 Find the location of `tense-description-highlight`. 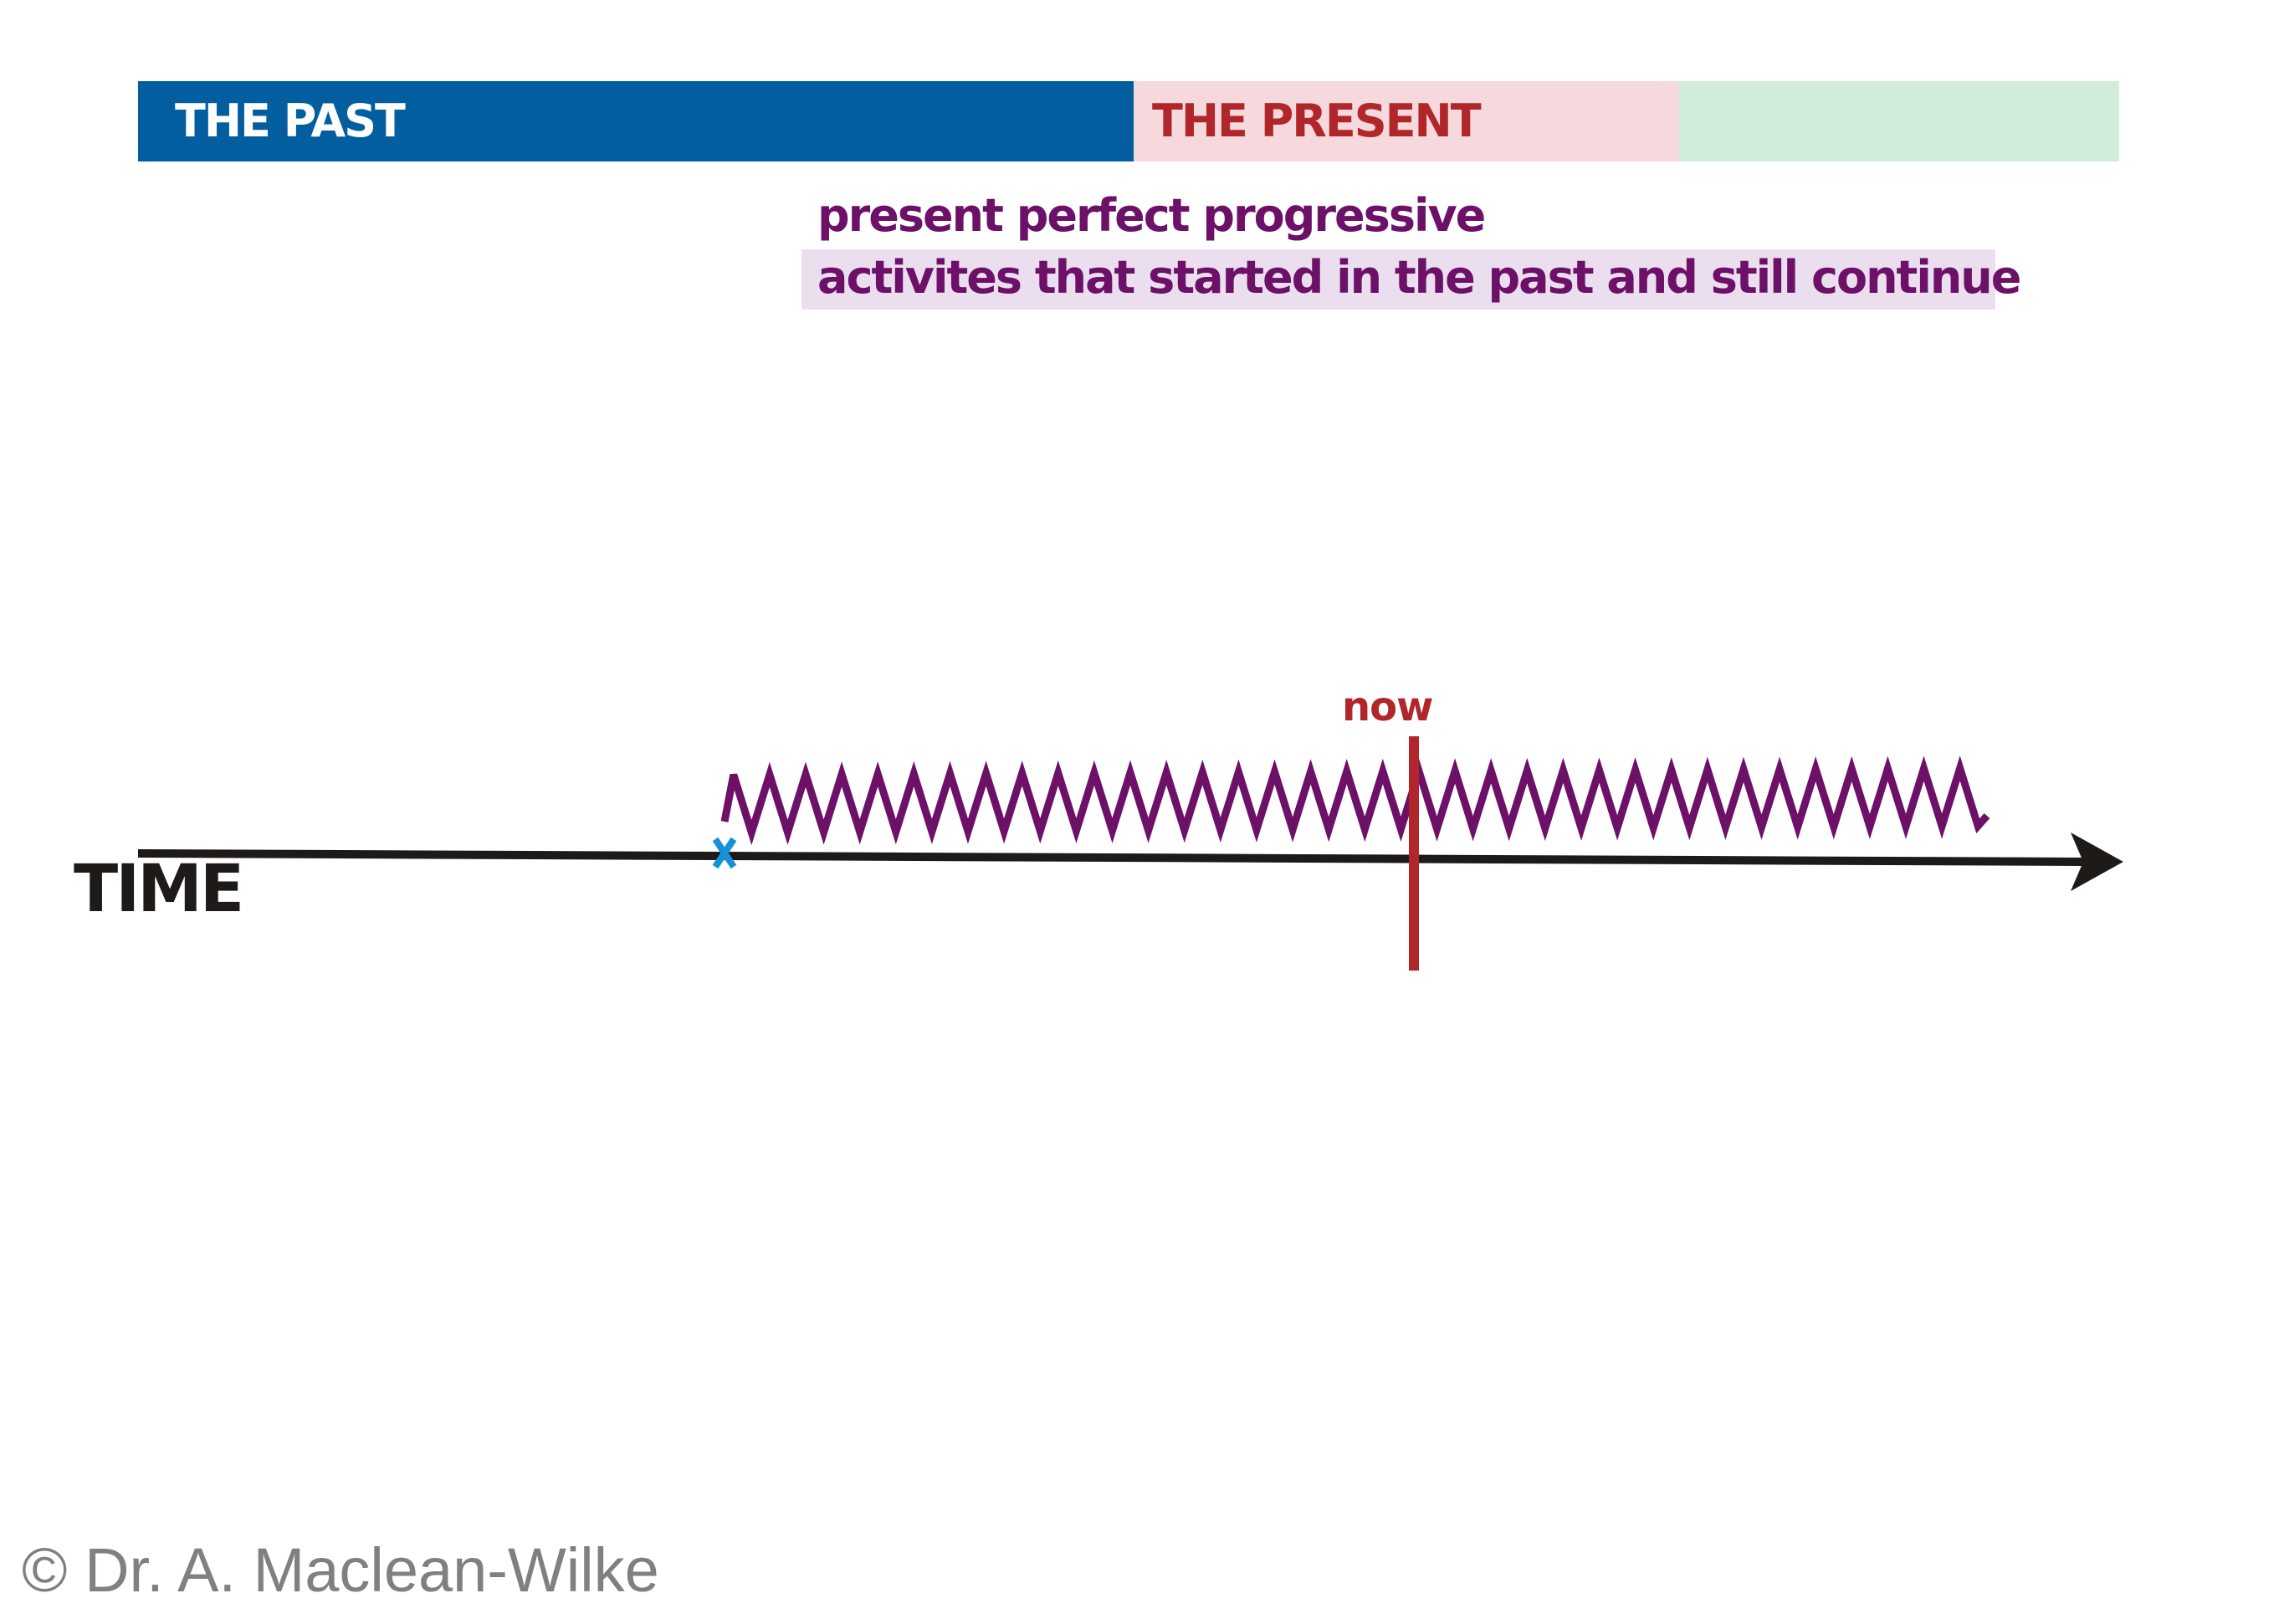

tense-description-highlight is located at coordinates (1398, 279).